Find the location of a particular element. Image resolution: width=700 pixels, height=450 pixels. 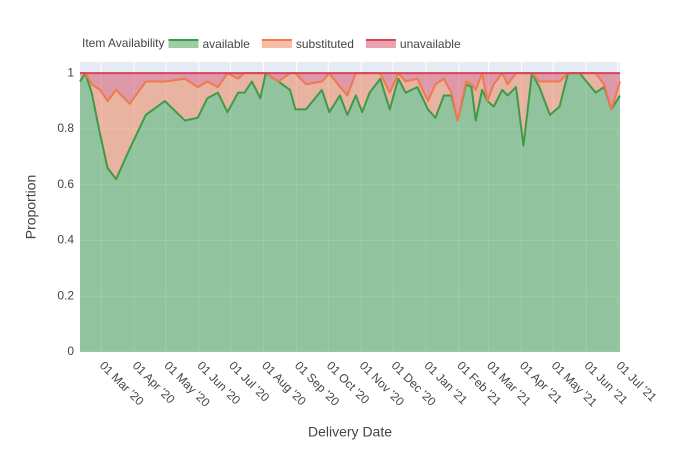

legend-item: substituted is located at coordinates (307, 44).